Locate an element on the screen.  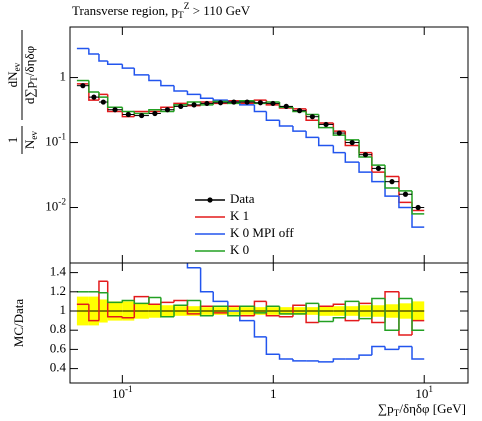
y-tick-label: 10⁻² is located at coordinates (55, 206).